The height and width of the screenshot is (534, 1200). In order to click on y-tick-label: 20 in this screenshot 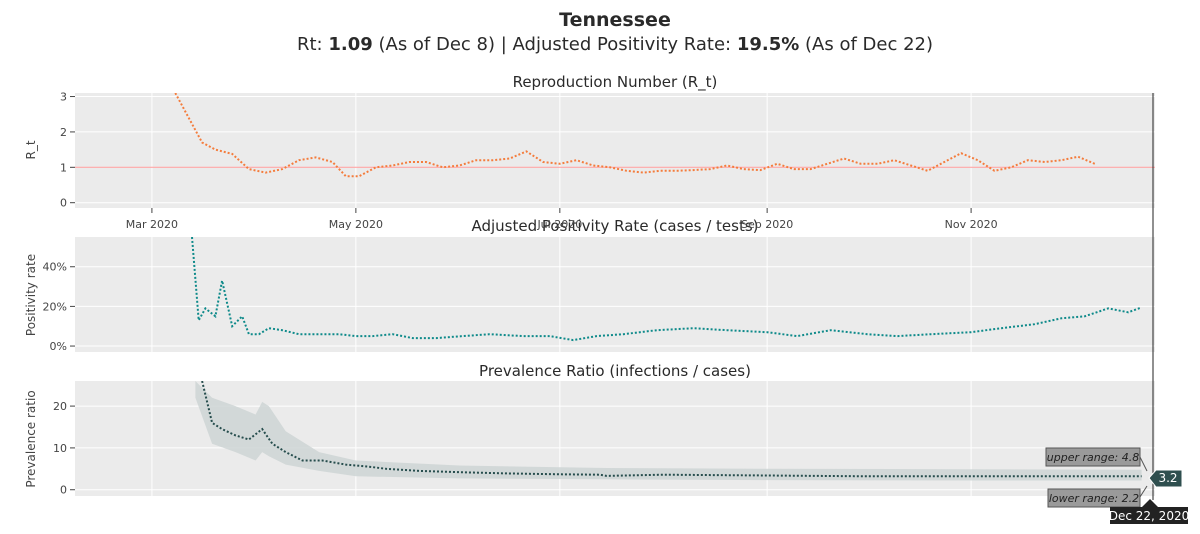, I will do `click(60, 406)`.